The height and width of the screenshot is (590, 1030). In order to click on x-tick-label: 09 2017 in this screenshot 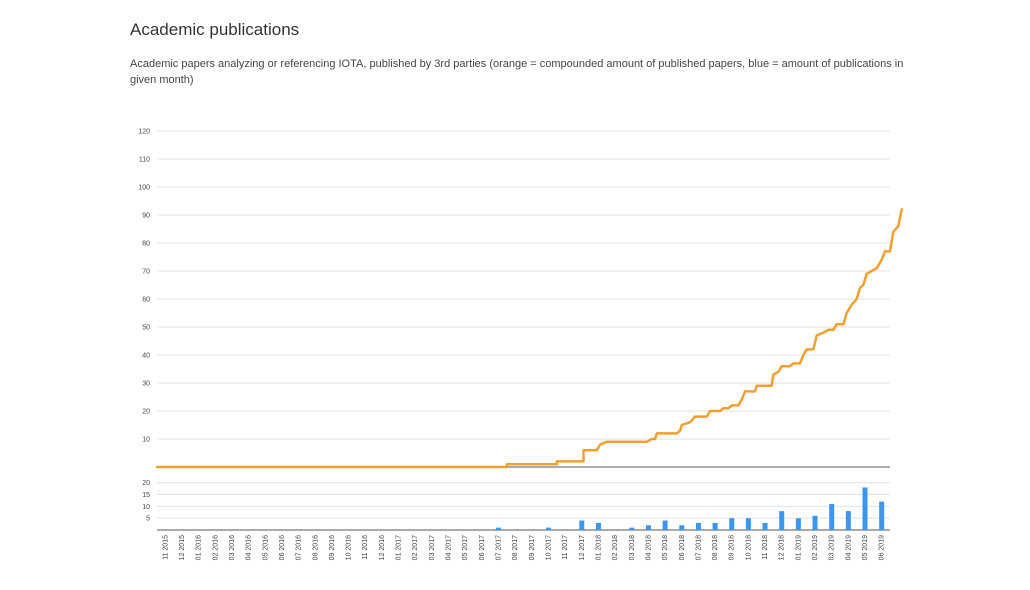, I will do `click(532, 547)`.